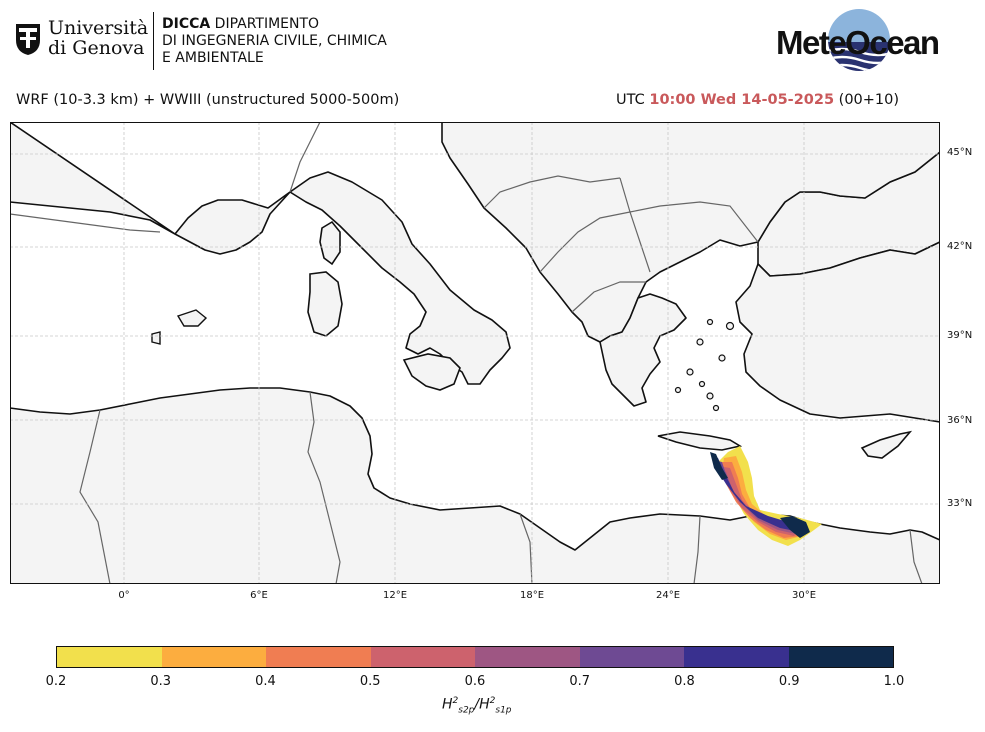  I want to click on land-anatolia, so click(837, 332).